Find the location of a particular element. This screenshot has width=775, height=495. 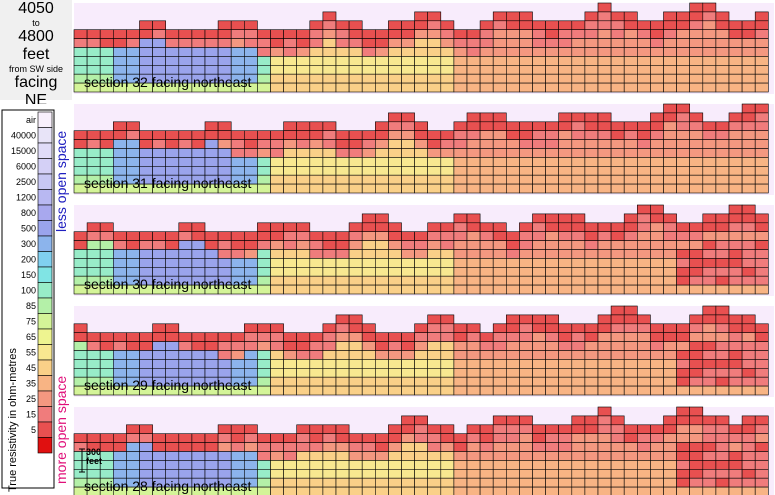

legend-tick-label: 35 is located at coordinates (31, 383).